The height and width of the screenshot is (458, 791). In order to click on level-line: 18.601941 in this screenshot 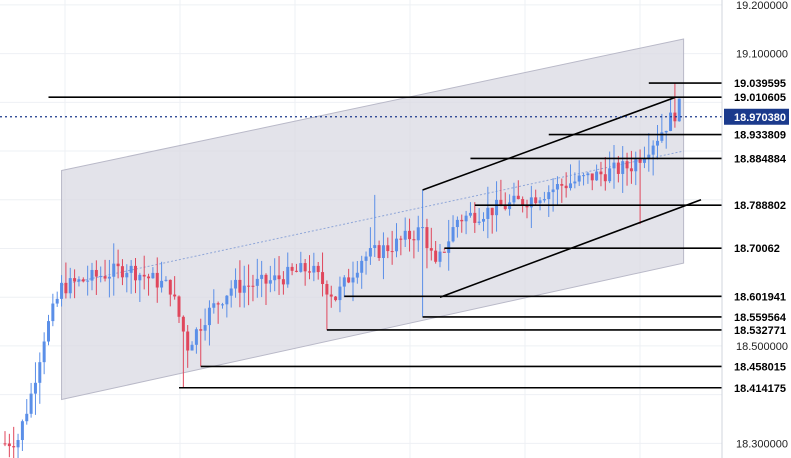, I will do `click(566, 296)`.